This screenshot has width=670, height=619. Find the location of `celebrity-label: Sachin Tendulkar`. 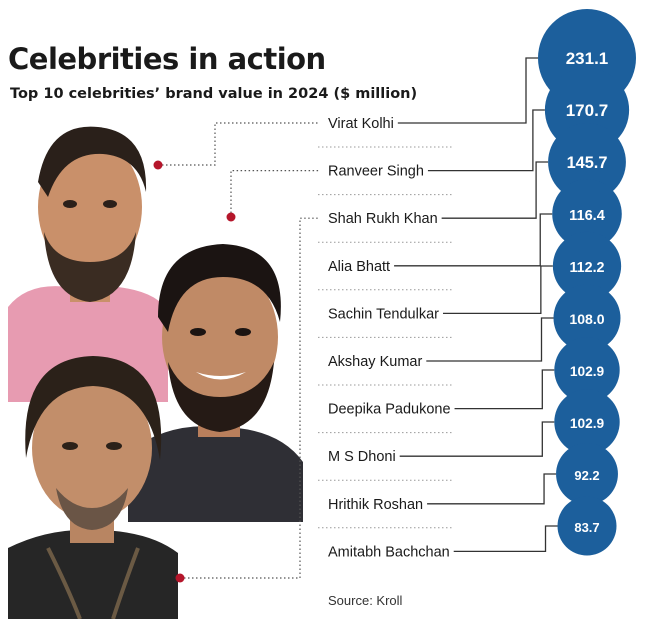

celebrity-label: Sachin Tendulkar is located at coordinates (383, 314).